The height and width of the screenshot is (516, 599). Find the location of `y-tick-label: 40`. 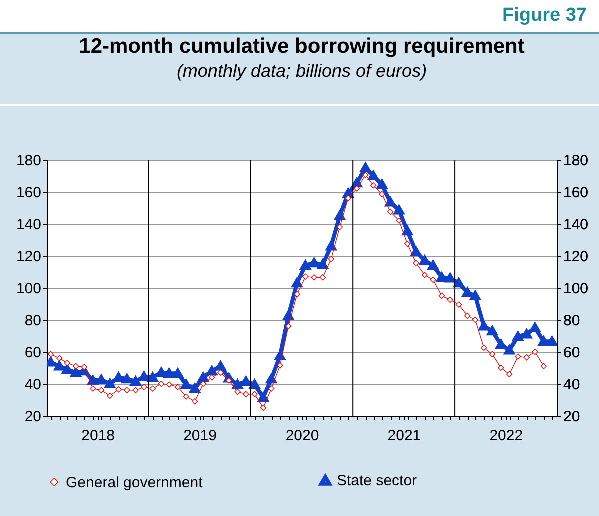

y-tick-label: 40 is located at coordinates (33, 385).